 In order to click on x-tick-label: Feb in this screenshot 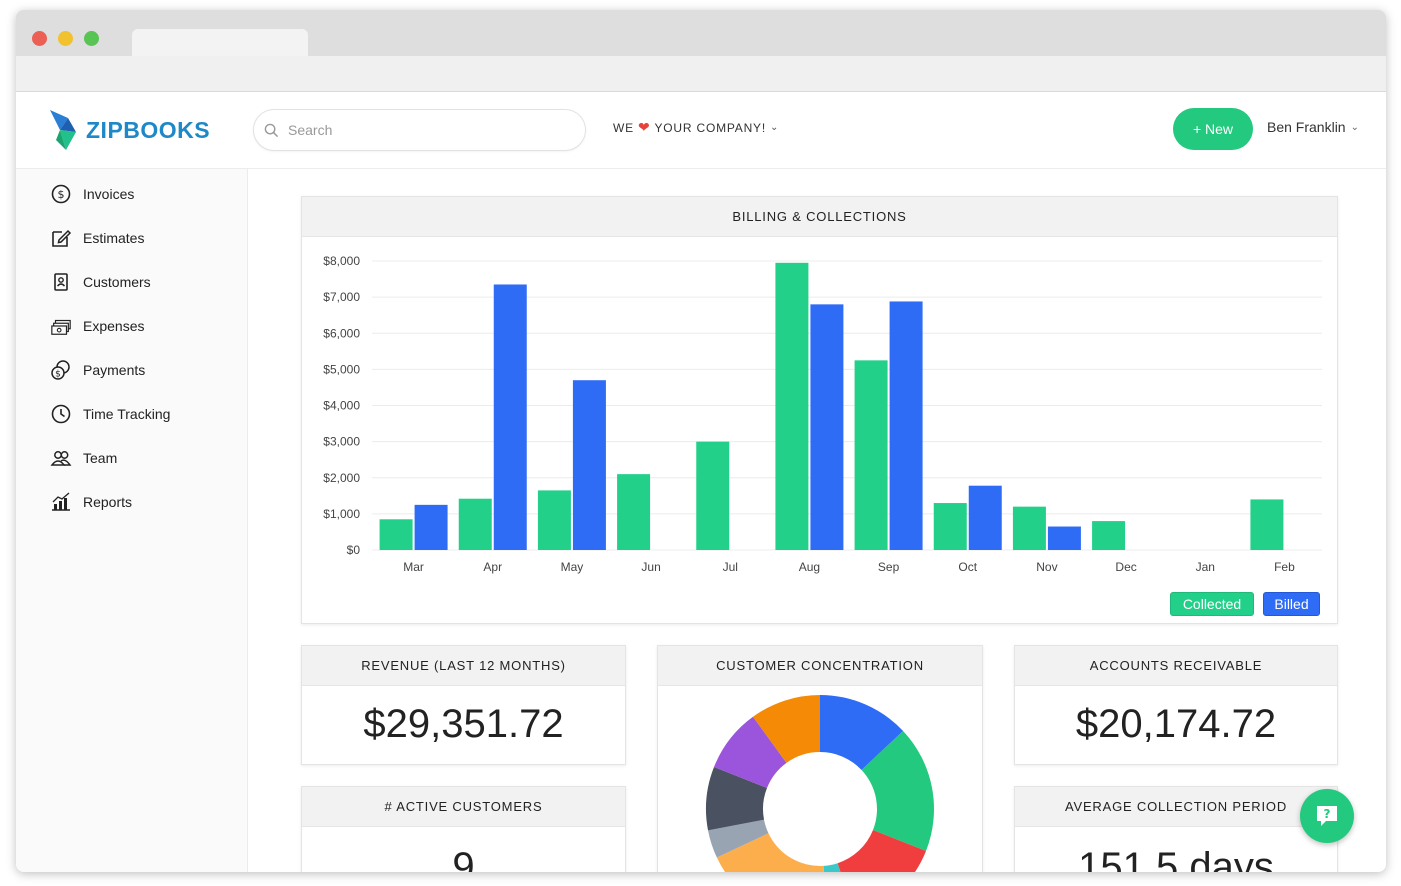, I will do `click(1284, 567)`.